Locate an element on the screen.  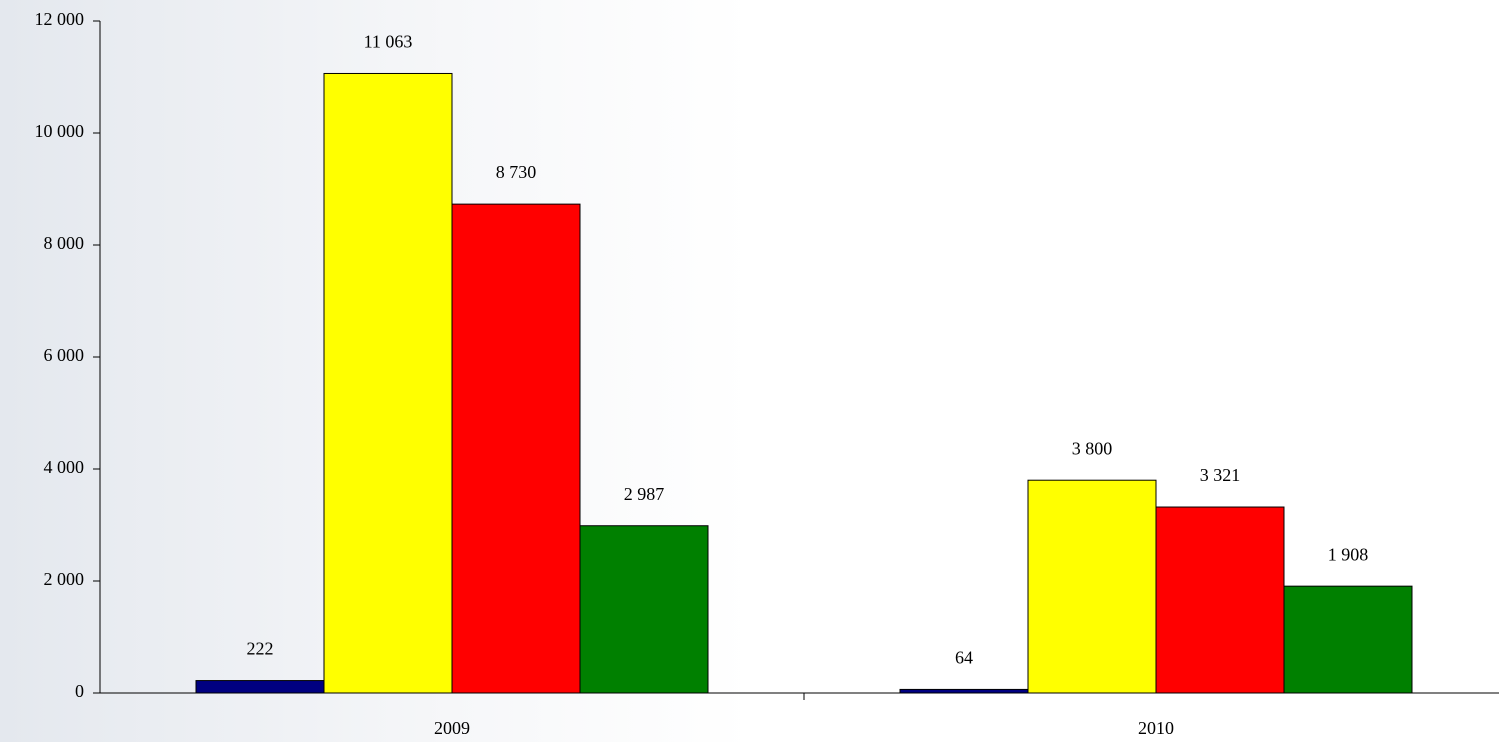
data-label: 64 is located at coordinates (964, 658).